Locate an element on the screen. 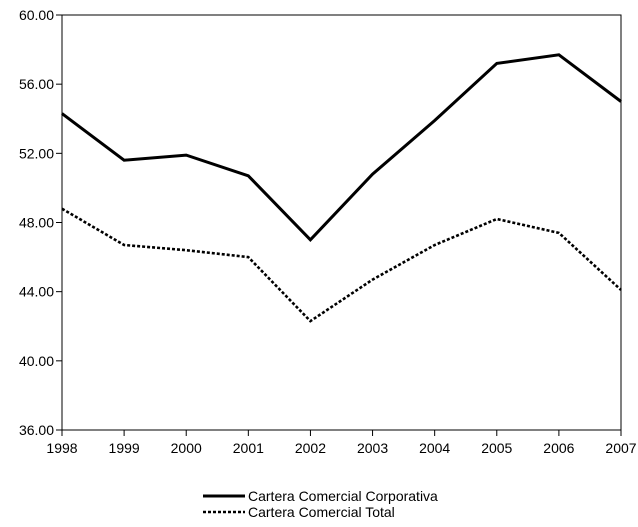 This screenshot has height=527, width=638. x-tick-label: 1999 is located at coordinates (124, 448).